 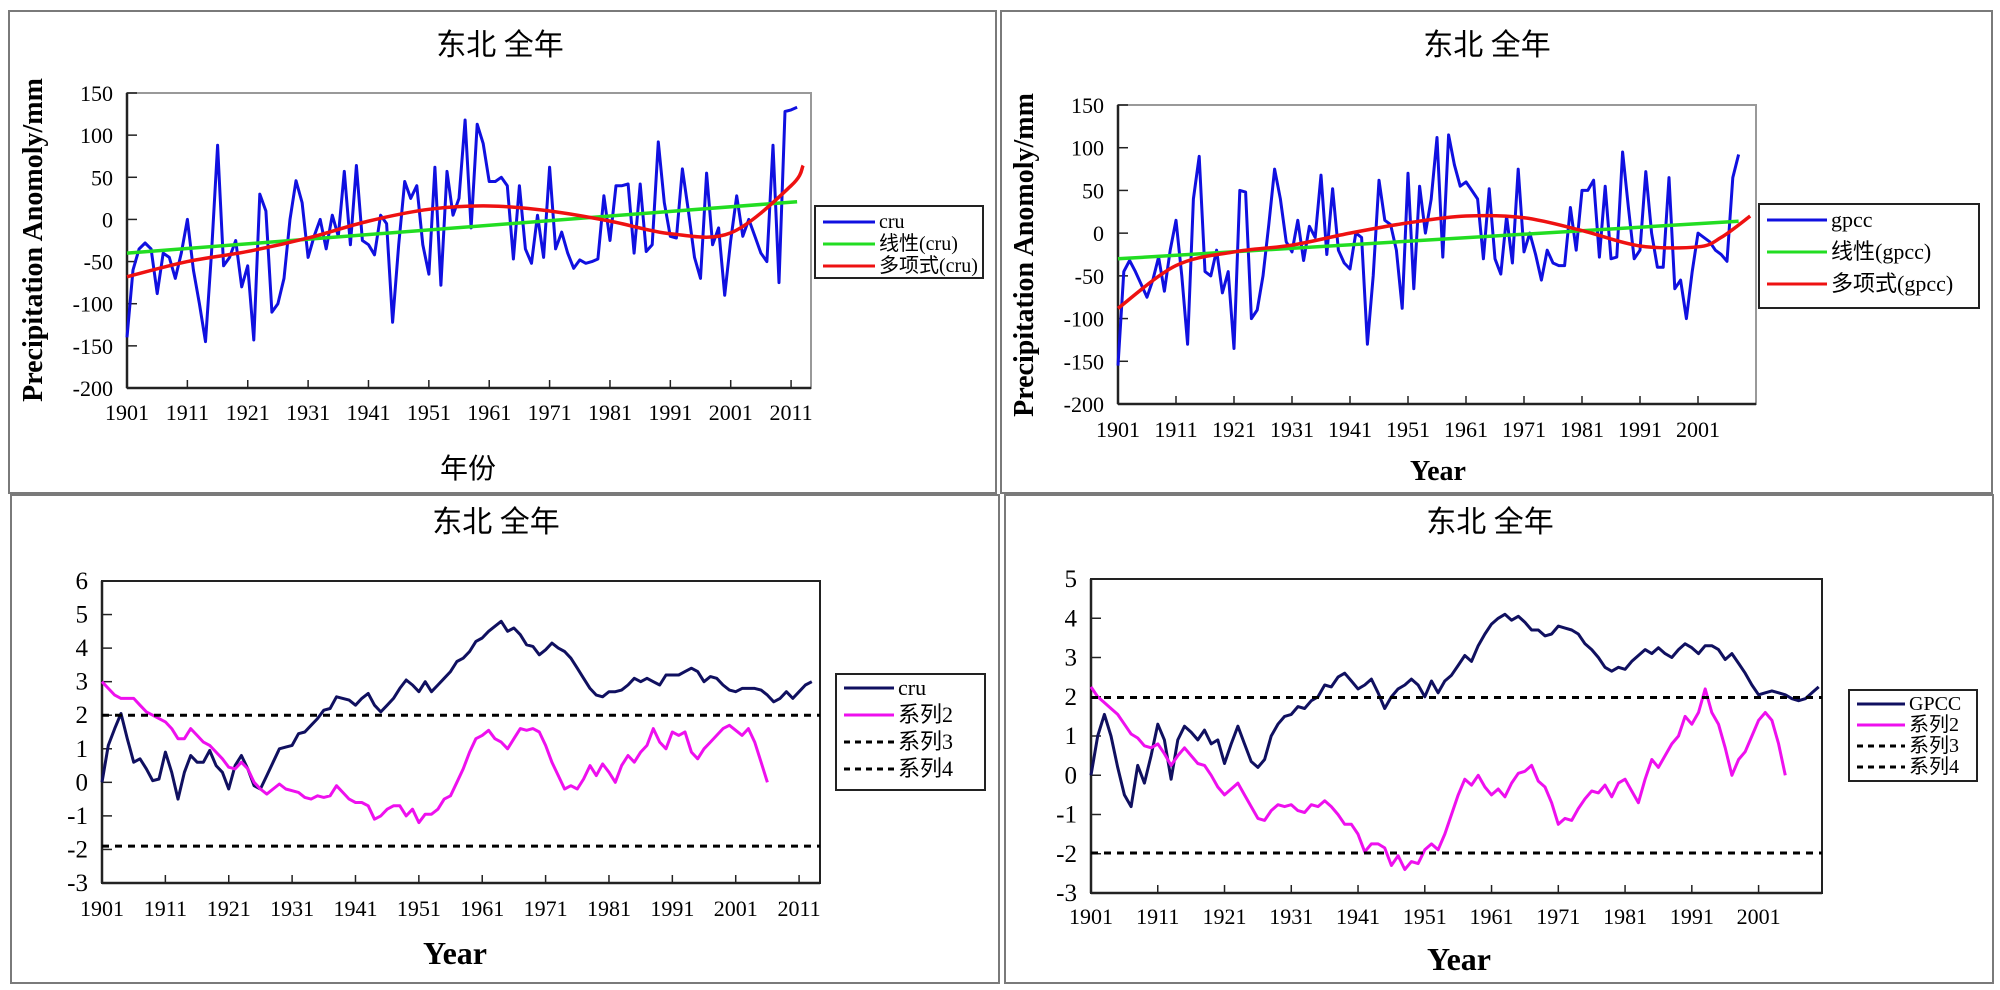 I want to click on legend-box, so click(x=910, y=732).